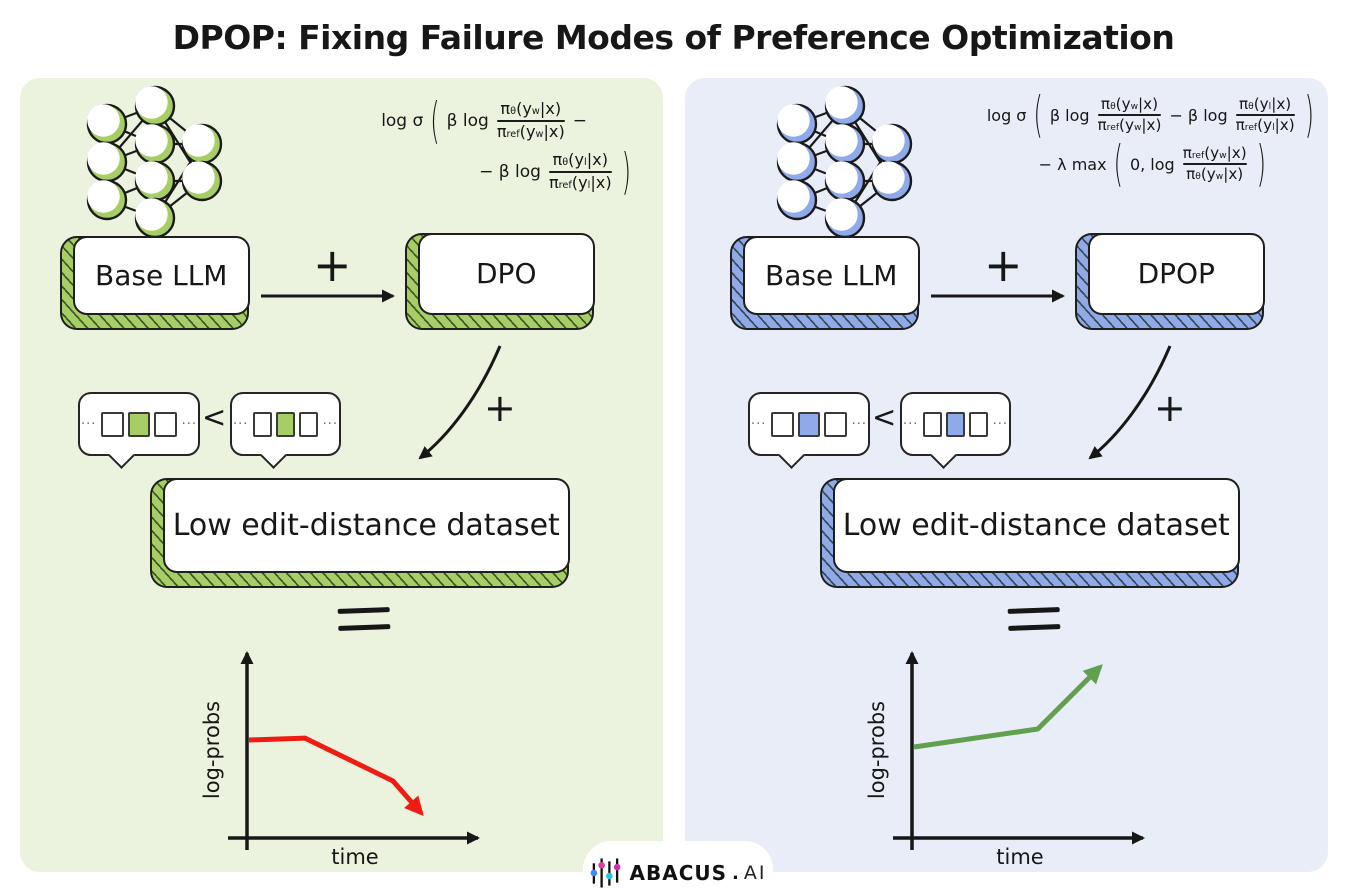  Describe the element at coordinates (1008, 707) in the screenshot. I see `rising-line` at that location.